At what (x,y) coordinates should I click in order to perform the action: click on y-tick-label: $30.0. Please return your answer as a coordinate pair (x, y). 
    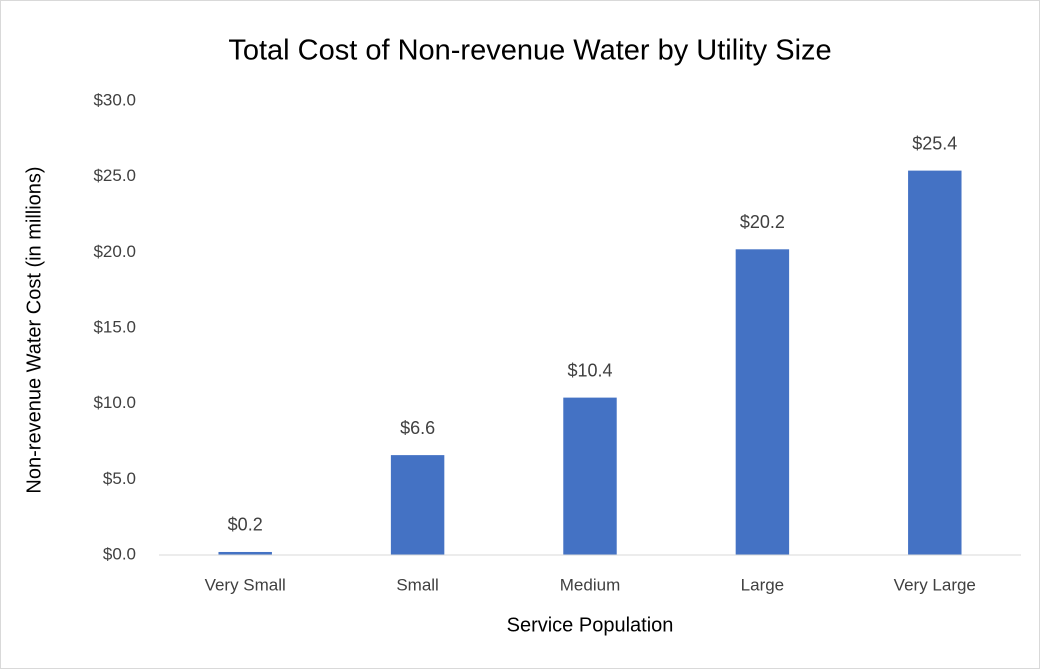
    Looking at the image, I should click on (114, 99).